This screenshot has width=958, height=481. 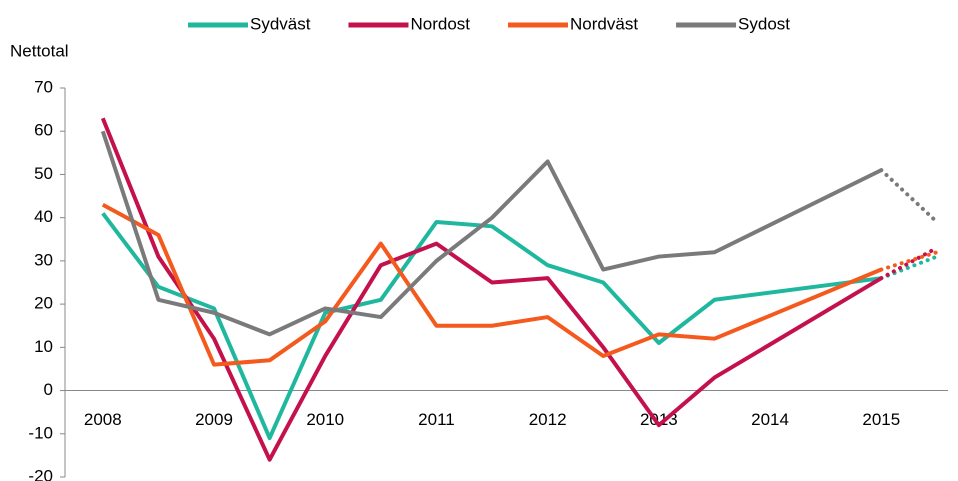 What do you see at coordinates (604, 23) in the screenshot?
I see `legend-label: Nordväst` at bounding box center [604, 23].